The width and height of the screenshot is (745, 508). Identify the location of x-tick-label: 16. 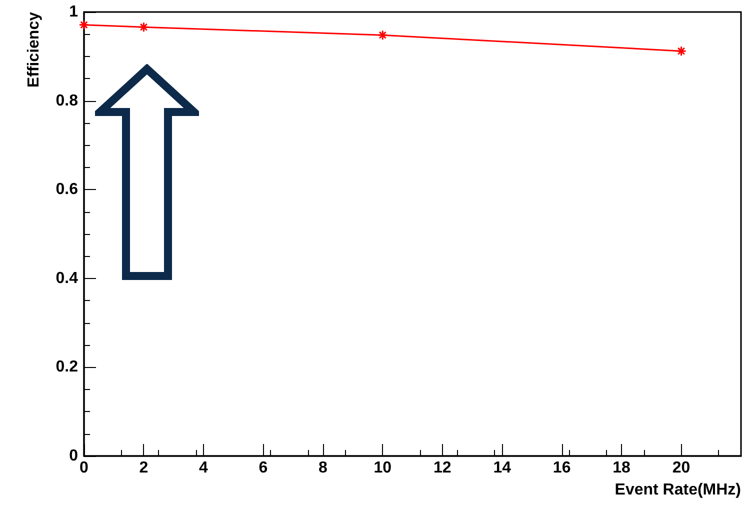
(561, 468).